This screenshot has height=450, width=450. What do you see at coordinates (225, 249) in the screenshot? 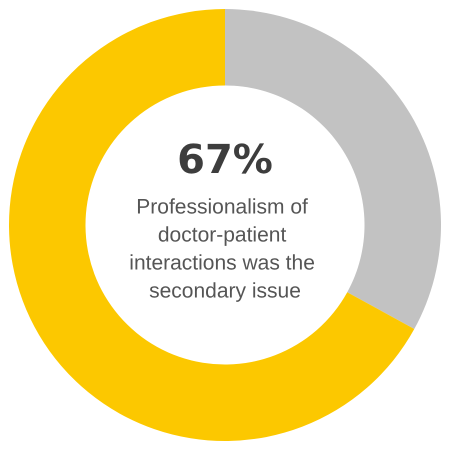
I see `text: Professionalism of doctor-patient interactions was the secondary issue` at bounding box center [225, 249].